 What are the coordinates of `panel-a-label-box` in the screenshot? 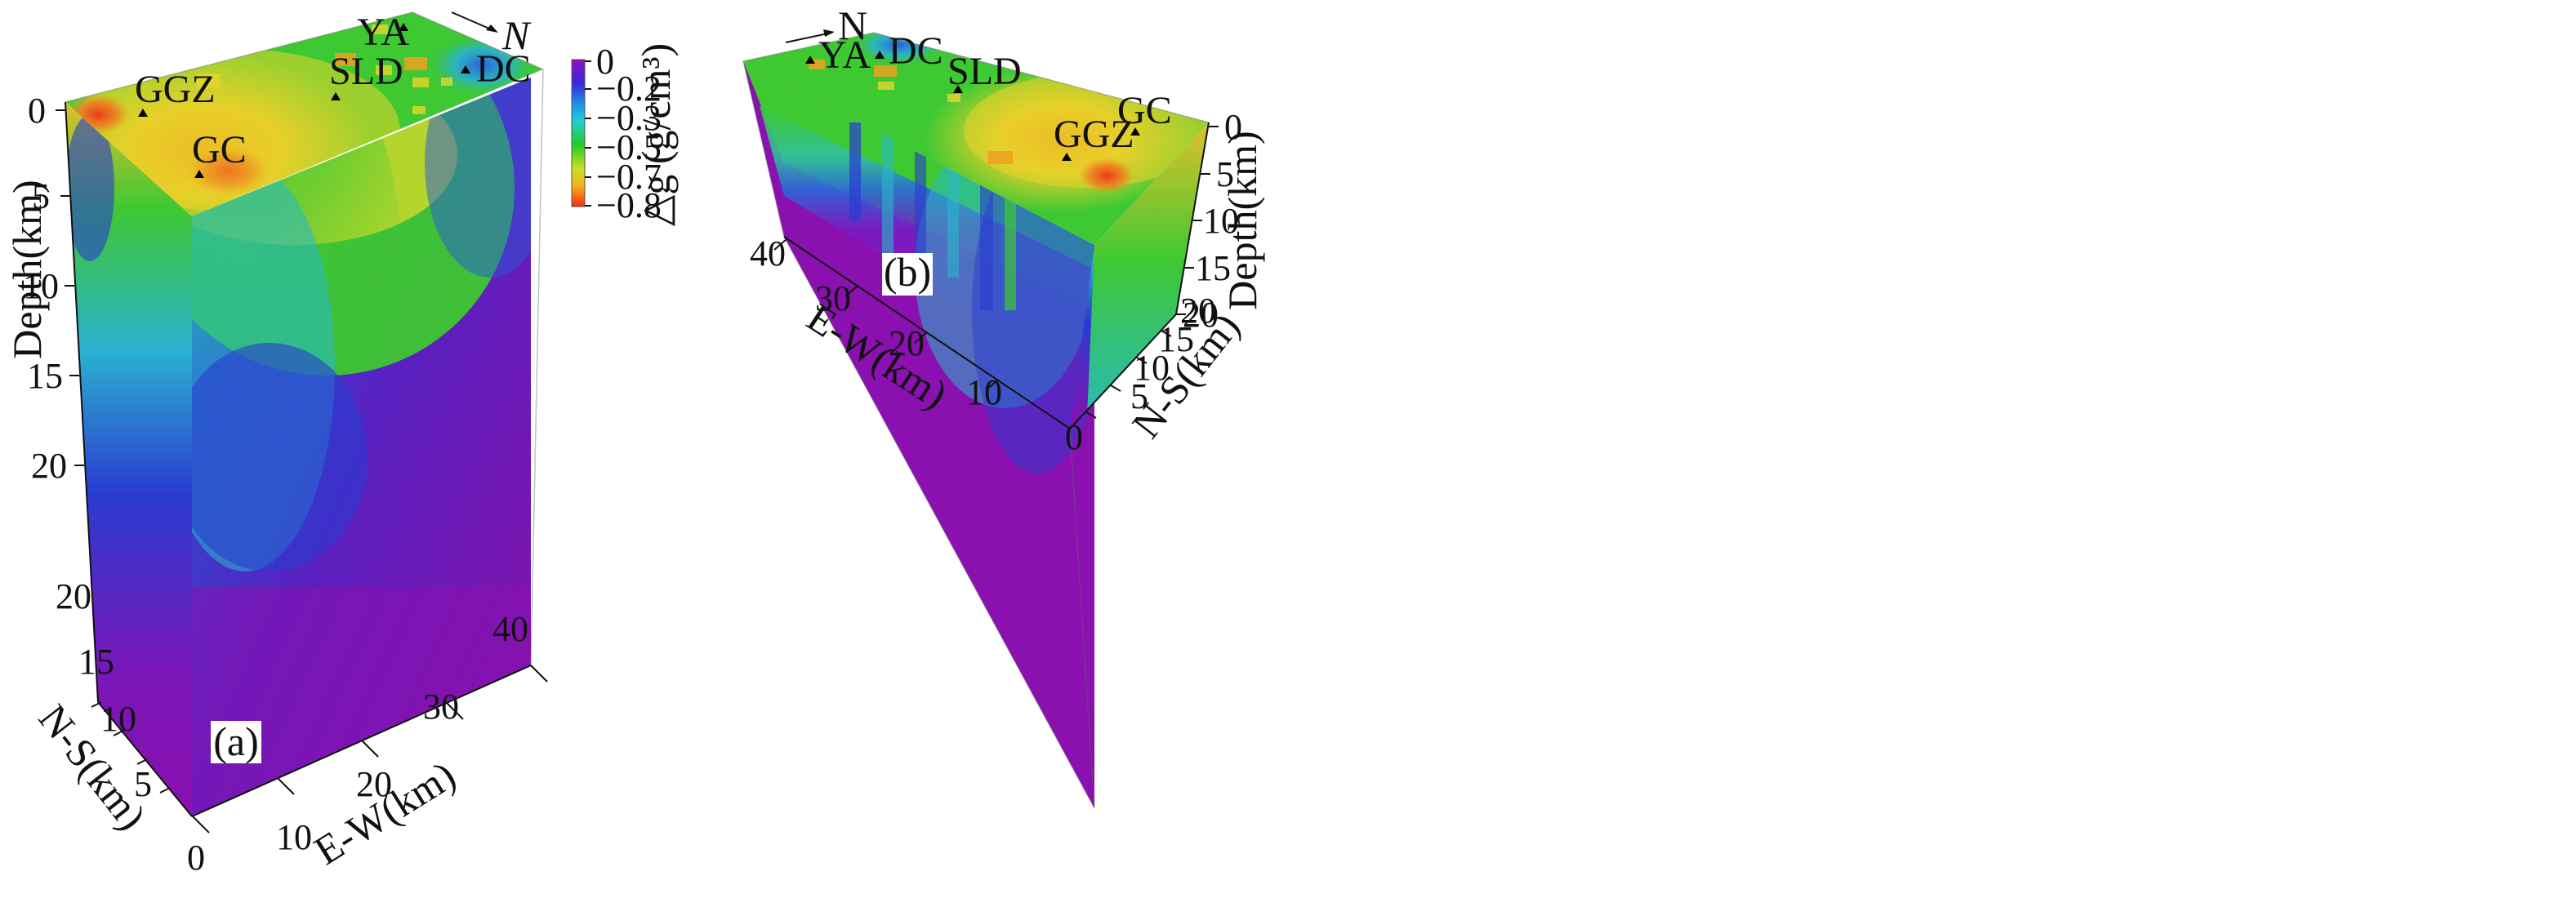 It's located at (236, 742).